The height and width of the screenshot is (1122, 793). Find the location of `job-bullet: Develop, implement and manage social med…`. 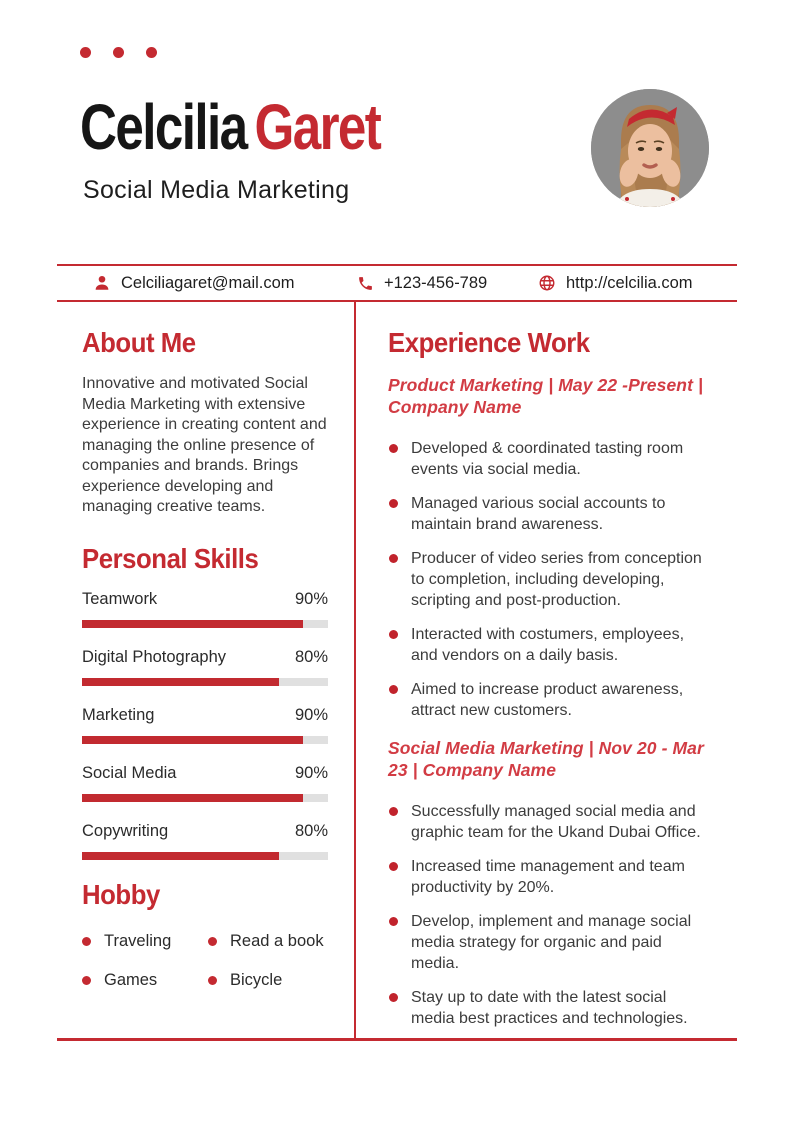

job-bullet: Develop, implement and manage social med… is located at coordinates (551, 942).